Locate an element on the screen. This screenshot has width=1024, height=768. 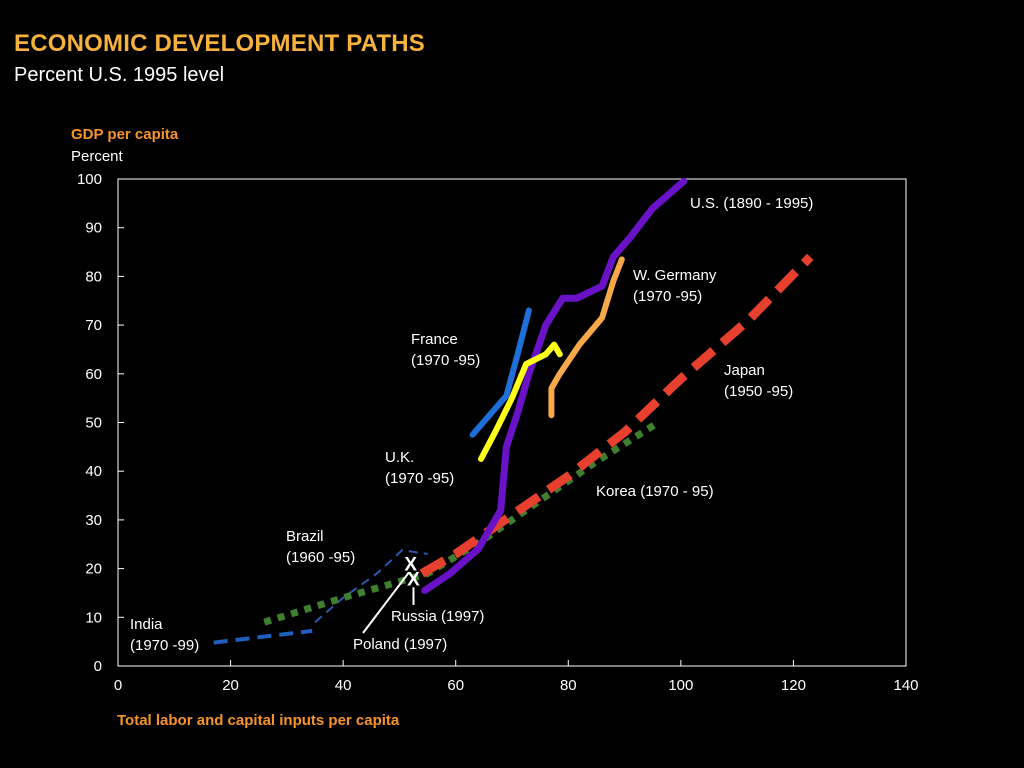
series-label-japan: (1950 -95) is located at coordinates (758, 391).